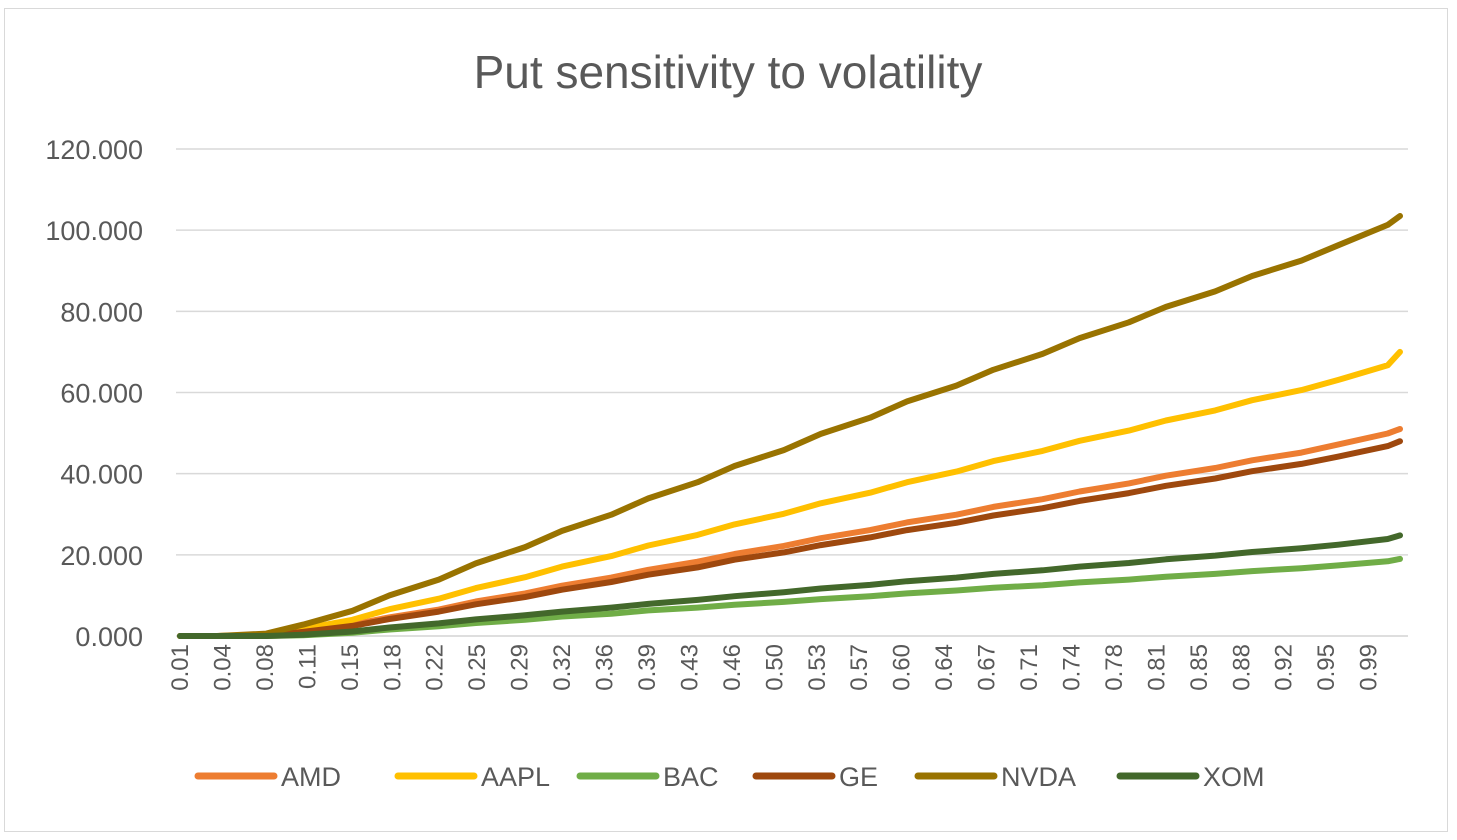  I want to click on legend-label-xom: XOM, so click(1234, 777).